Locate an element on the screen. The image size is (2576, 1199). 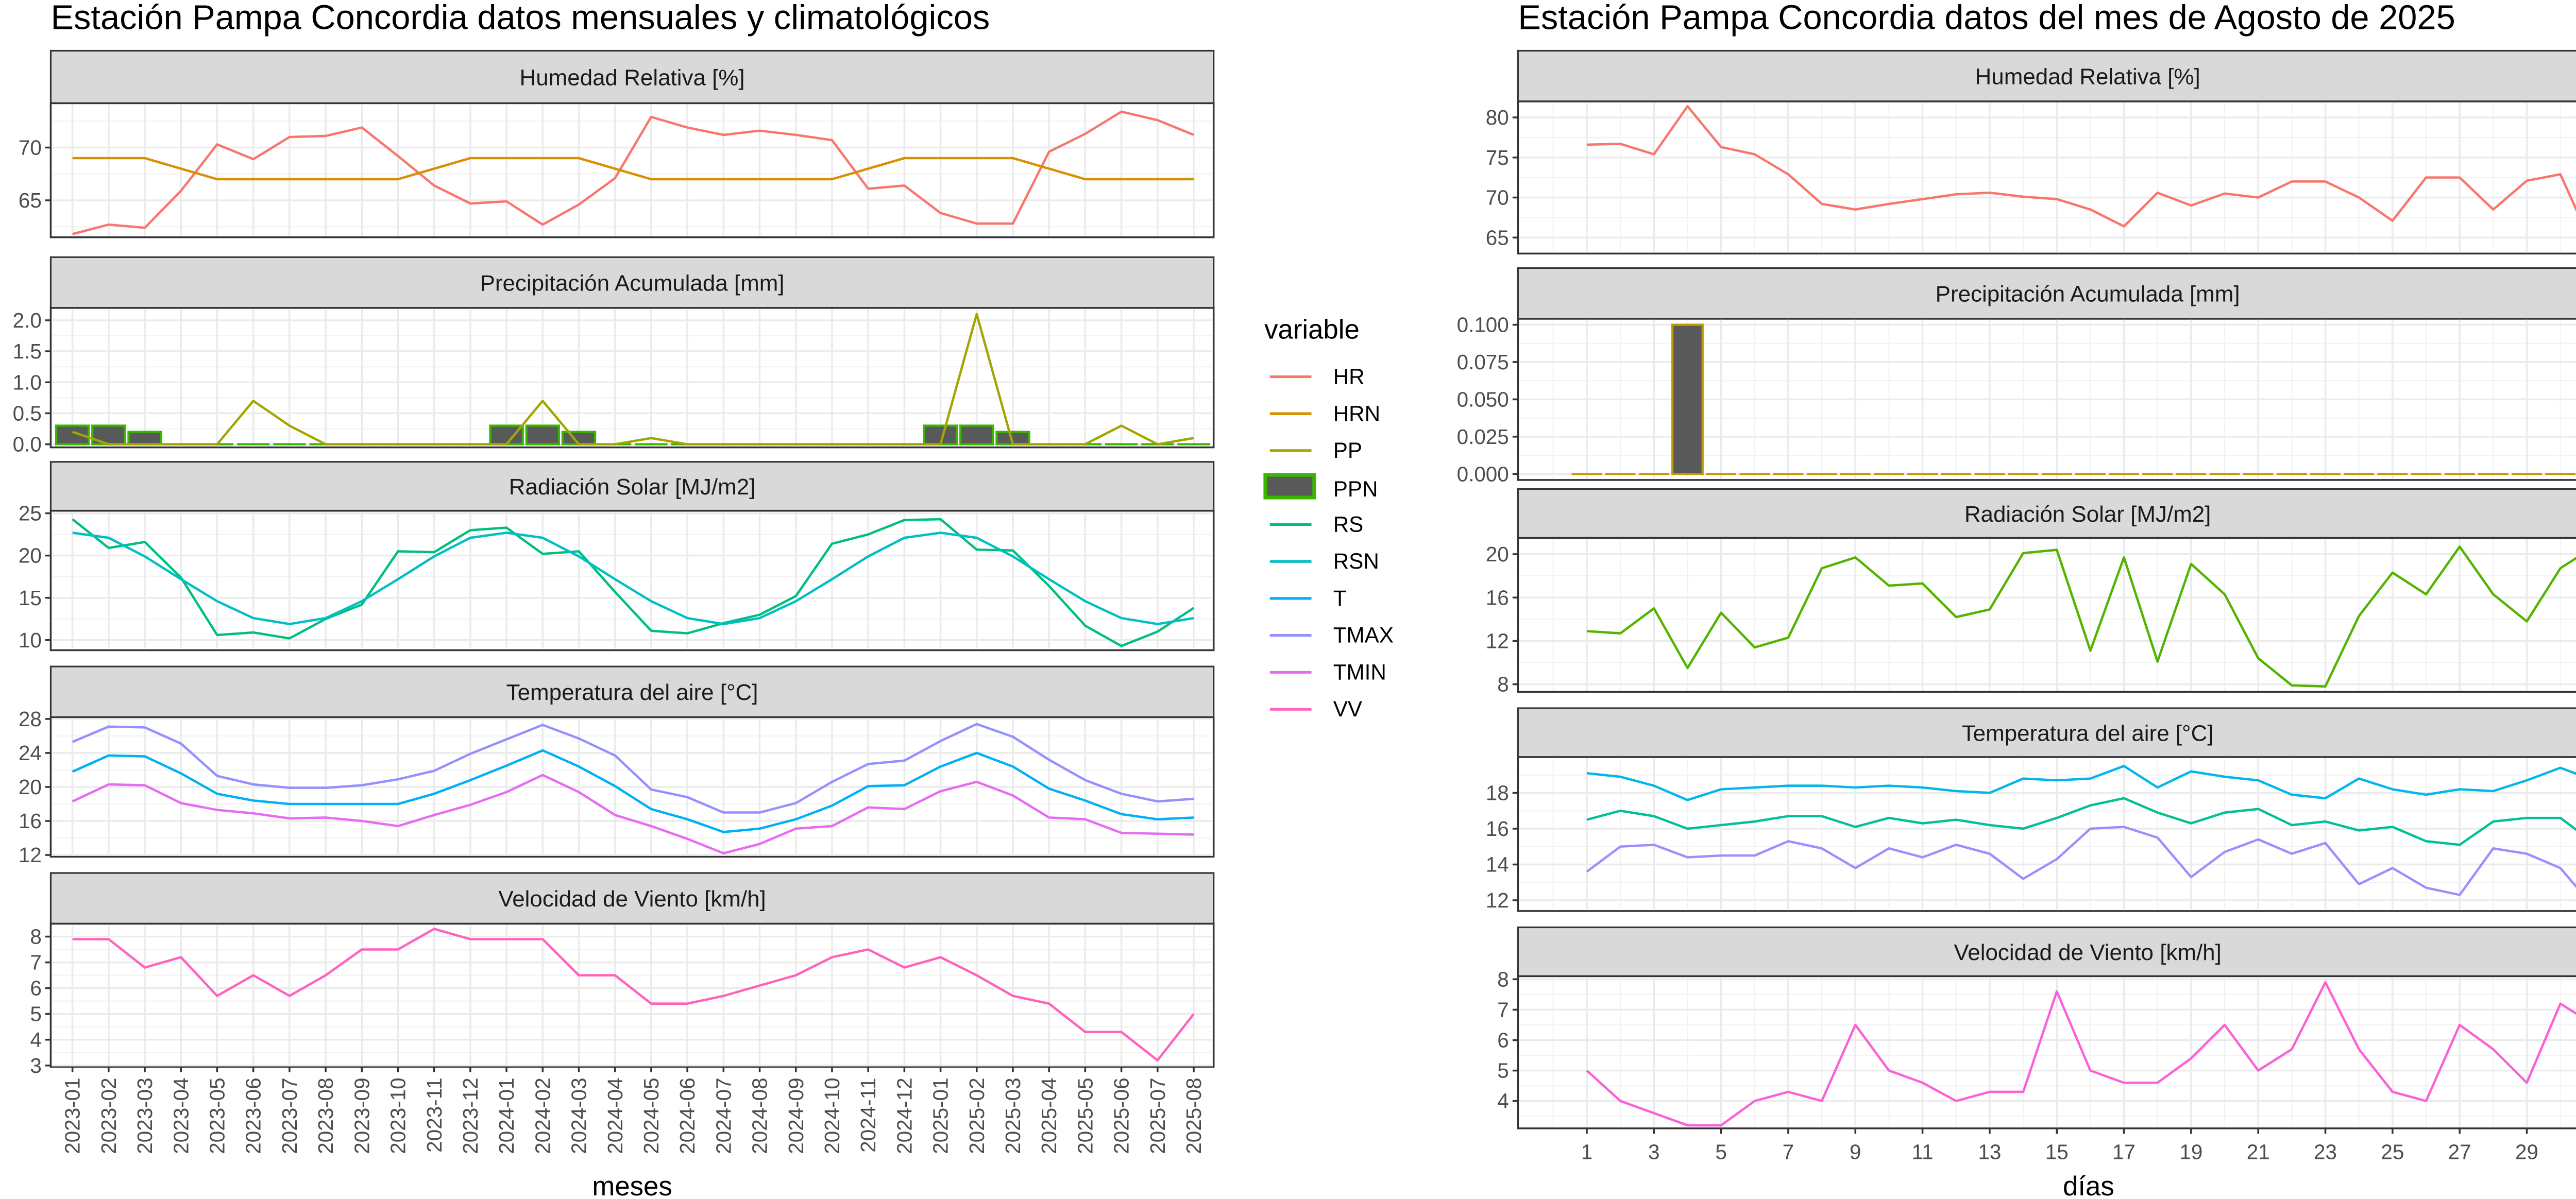
x-tick-label: 25 is located at coordinates (2392, 1152).